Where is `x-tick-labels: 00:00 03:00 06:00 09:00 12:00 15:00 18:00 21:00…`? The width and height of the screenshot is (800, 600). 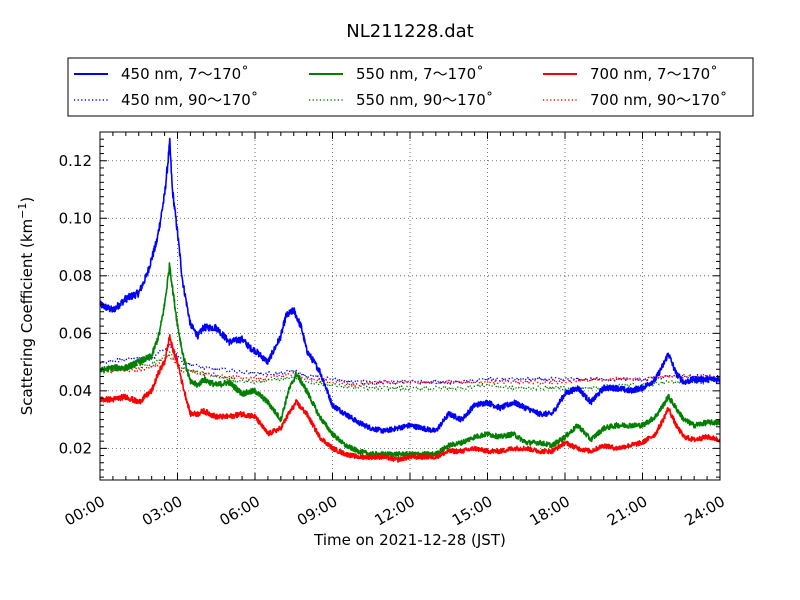
x-tick-labels: 00:00 03:00 06:00 09:00 12:00 15:00 18:00 21:00… is located at coordinates (395, 510).